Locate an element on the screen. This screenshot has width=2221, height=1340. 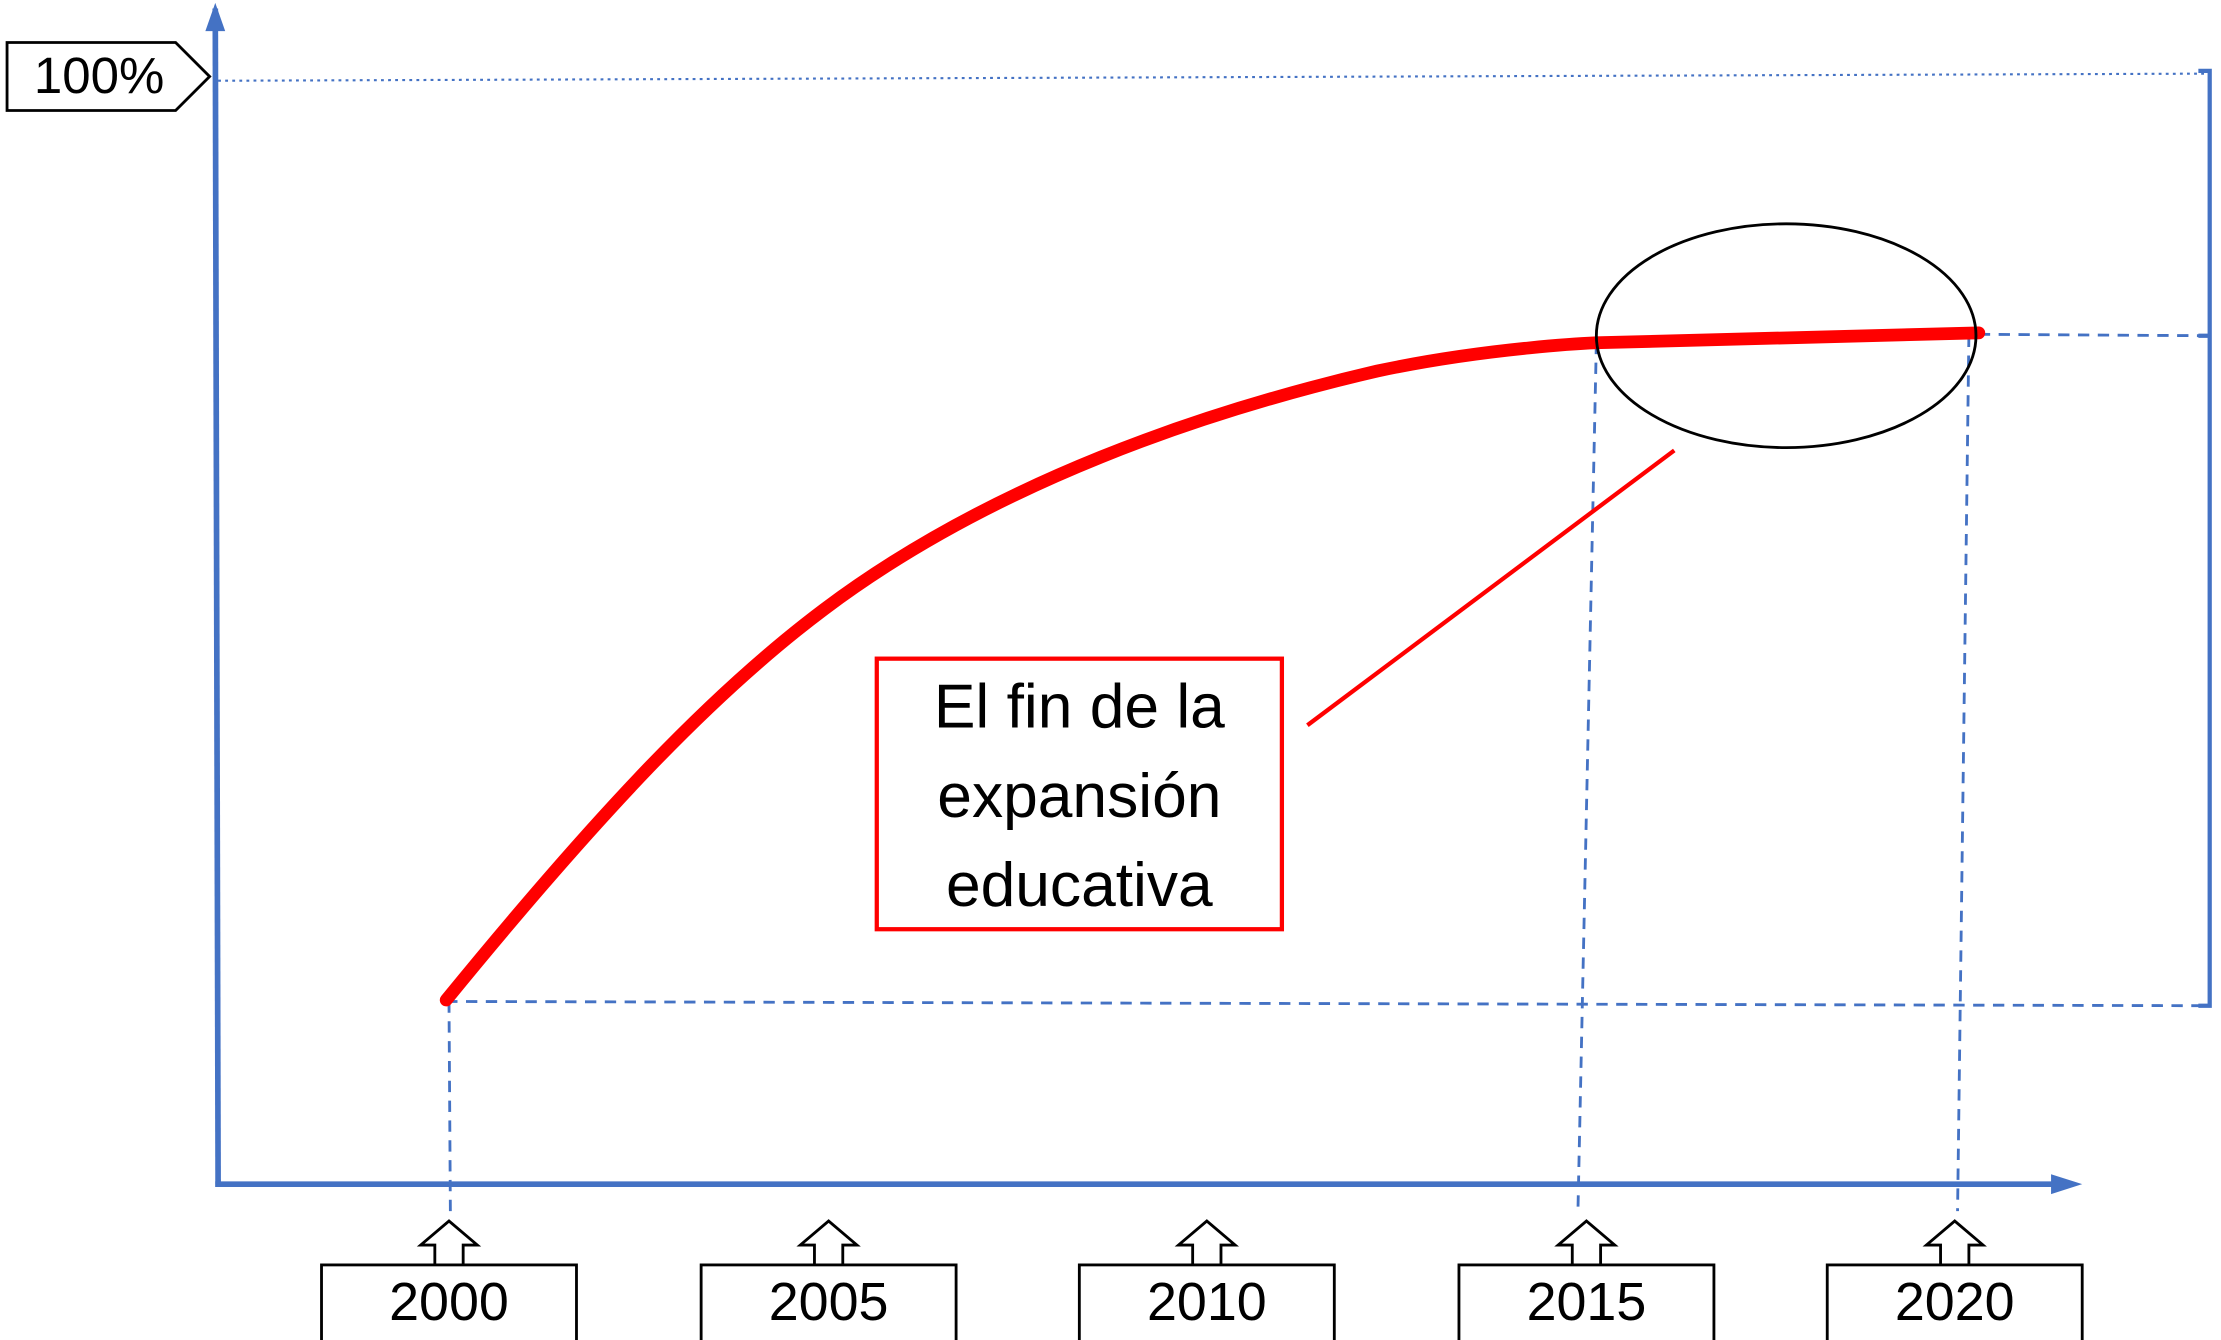
highlight-ellipse is located at coordinates (1786, 336).